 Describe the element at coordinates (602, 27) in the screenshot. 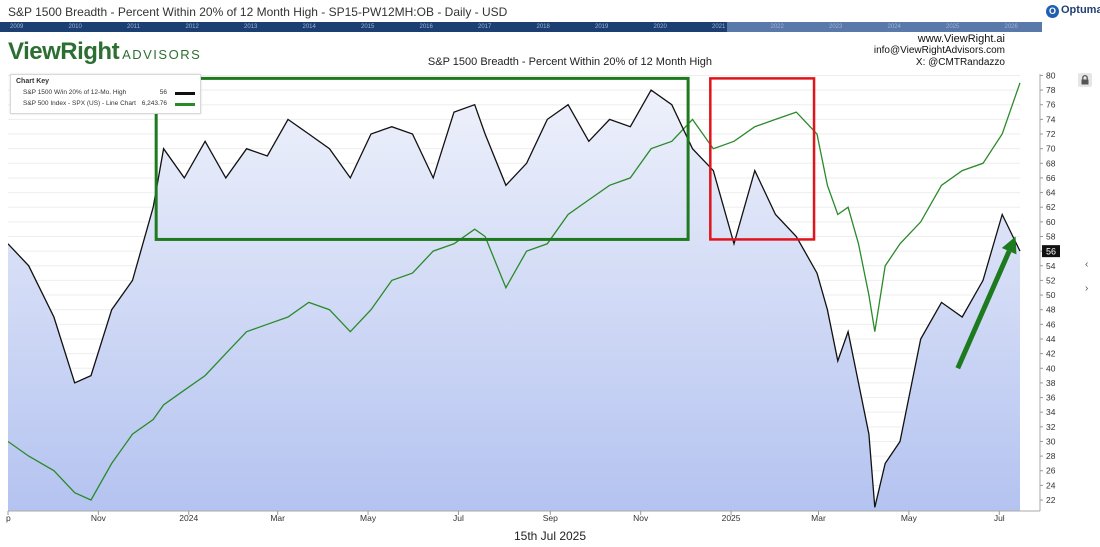

I see `navigator-year-label: 2019` at that location.